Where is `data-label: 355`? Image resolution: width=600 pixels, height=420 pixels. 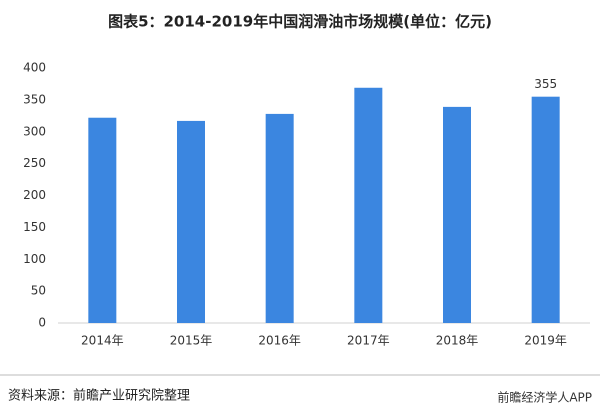
data-label: 355 is located at coordinates (545, 84).